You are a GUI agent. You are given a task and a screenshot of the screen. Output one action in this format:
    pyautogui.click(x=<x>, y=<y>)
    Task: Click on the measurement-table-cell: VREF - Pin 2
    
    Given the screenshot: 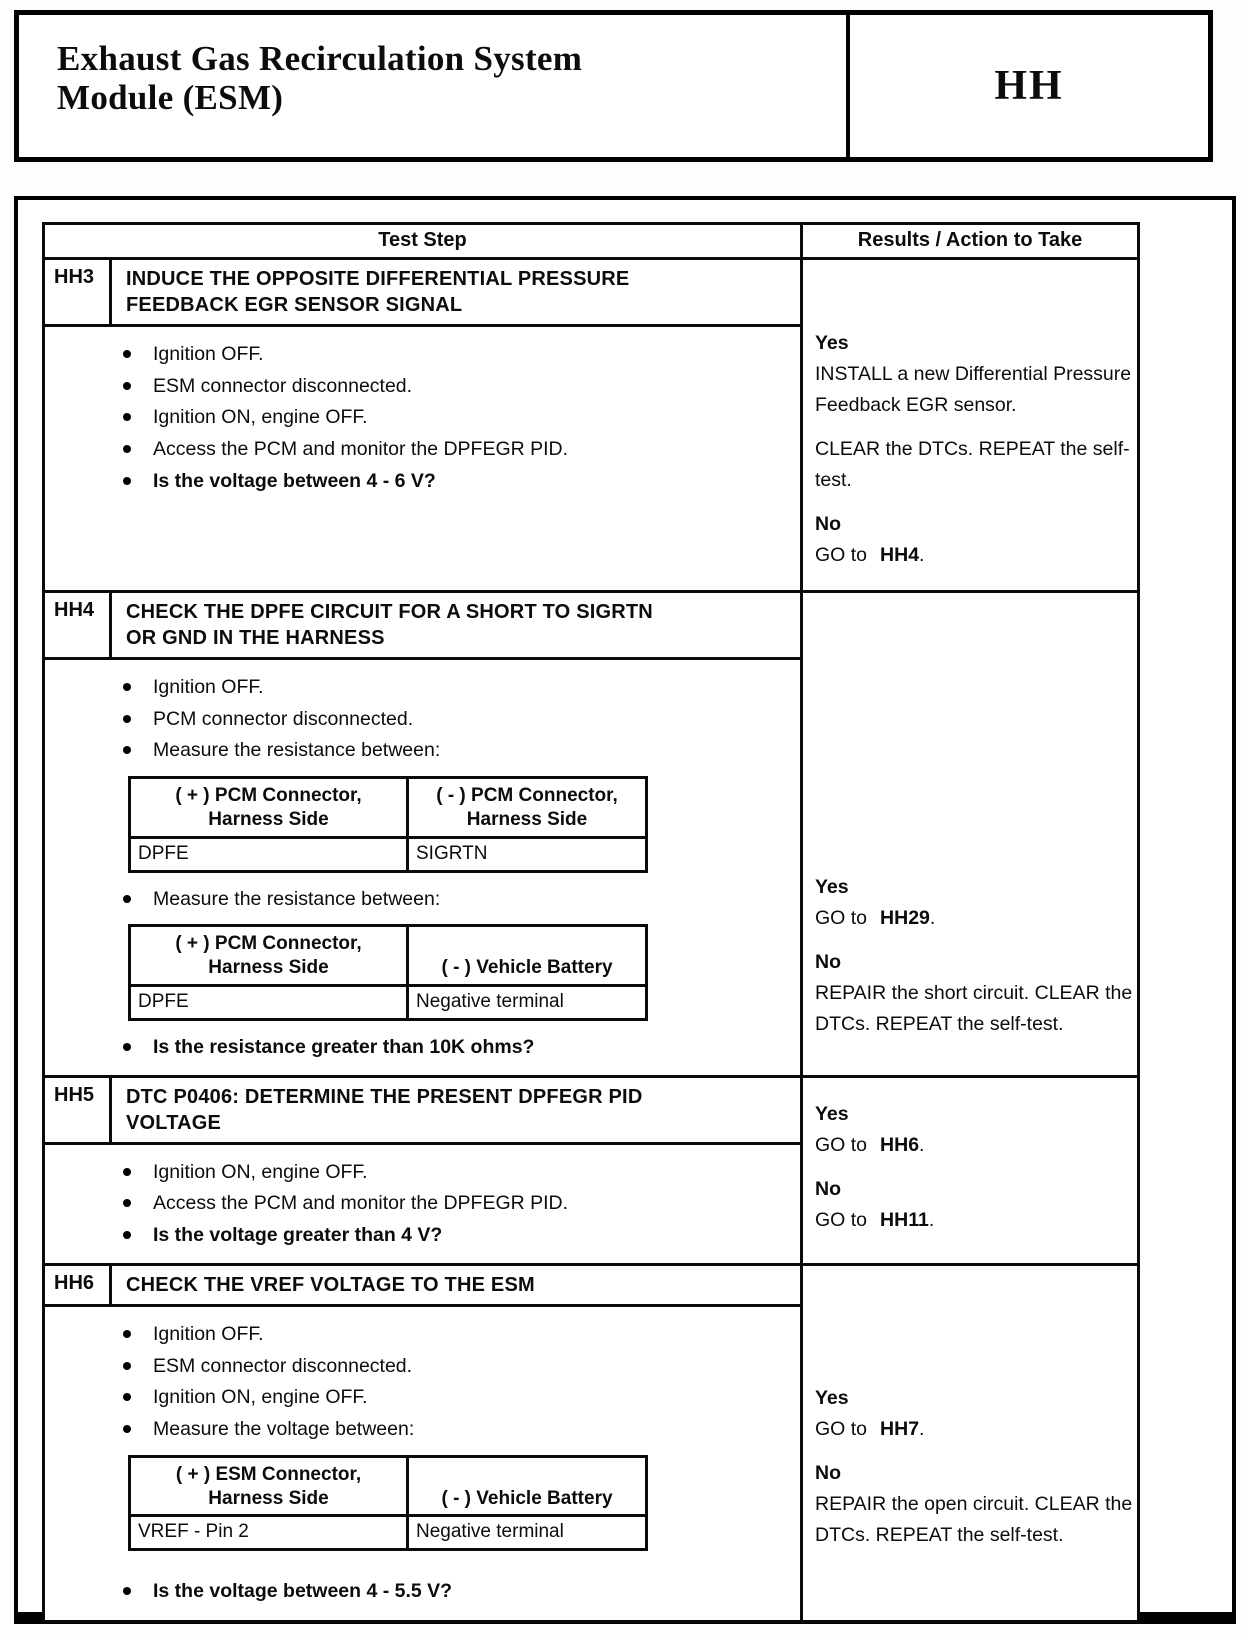 What is the action you would take?
    pyautogui.click(x=270, y=1533)
    